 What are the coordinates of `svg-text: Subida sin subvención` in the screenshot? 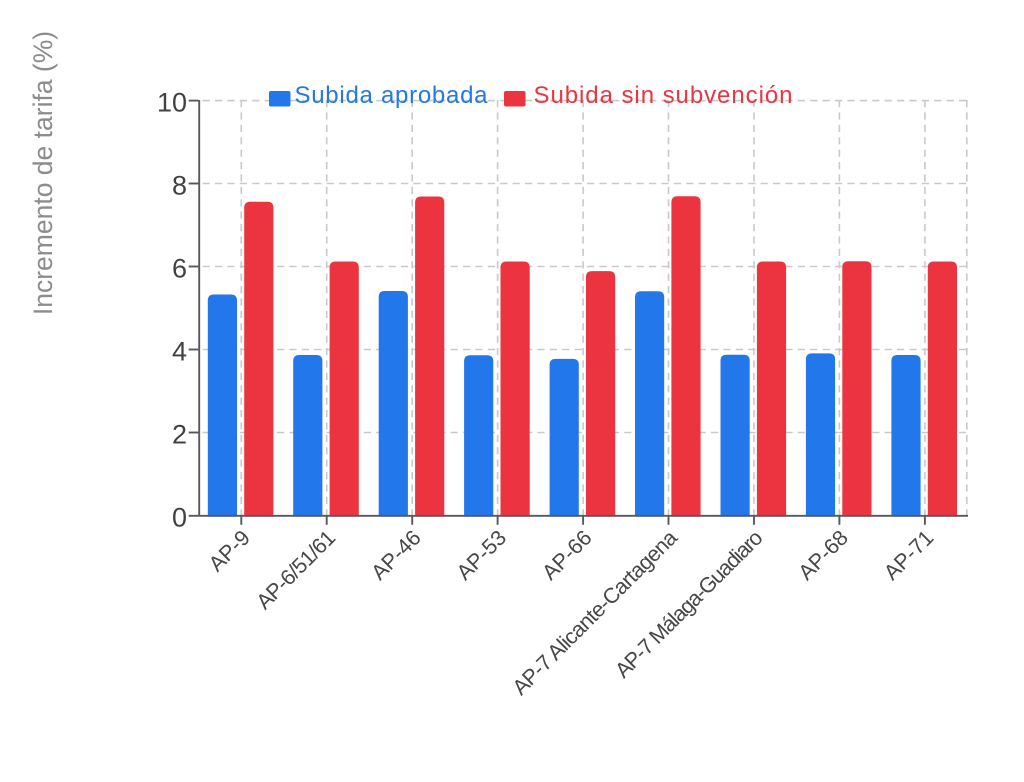 It's located at (663, 95).